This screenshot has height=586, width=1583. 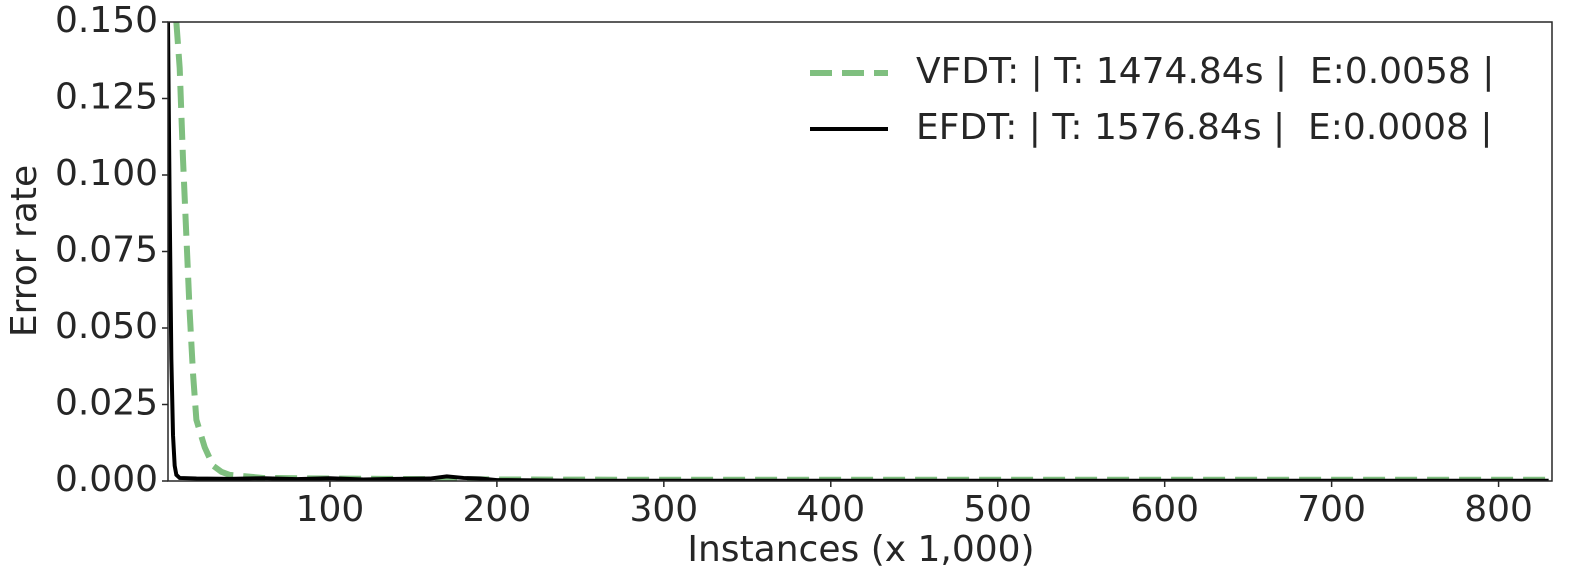 I want to click on x-tick-label: 100, so click(x=330, y=509).